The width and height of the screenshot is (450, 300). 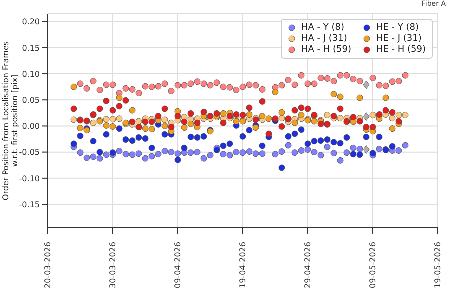 What do you see at coordinates (373, 265) in the screenshot?
I see `x-tick-label: 09-05-2026` at bounding box center [373, 265].